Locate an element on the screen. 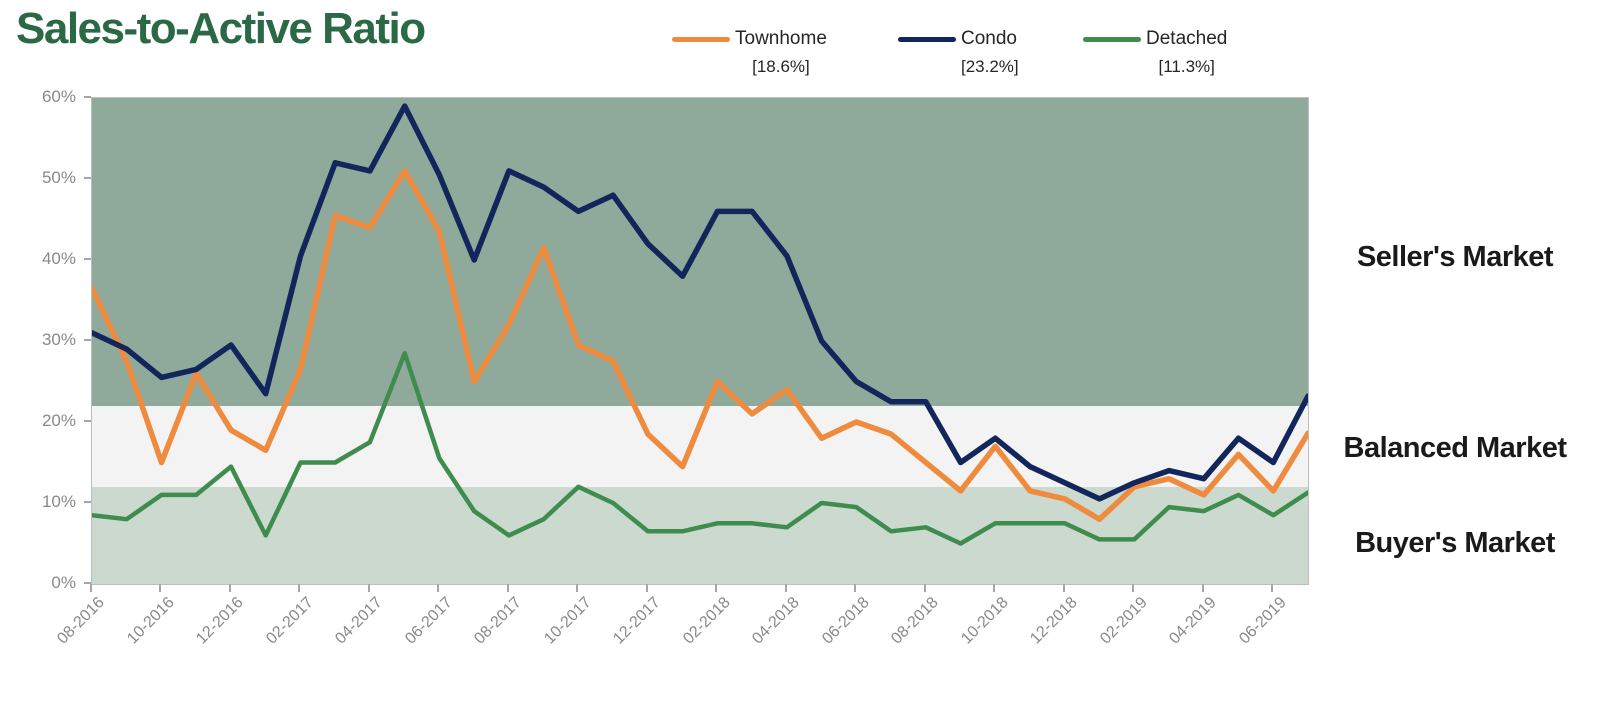  x-axis-label-02-2019: 02-2019 is located at coordinates (1123, 621).